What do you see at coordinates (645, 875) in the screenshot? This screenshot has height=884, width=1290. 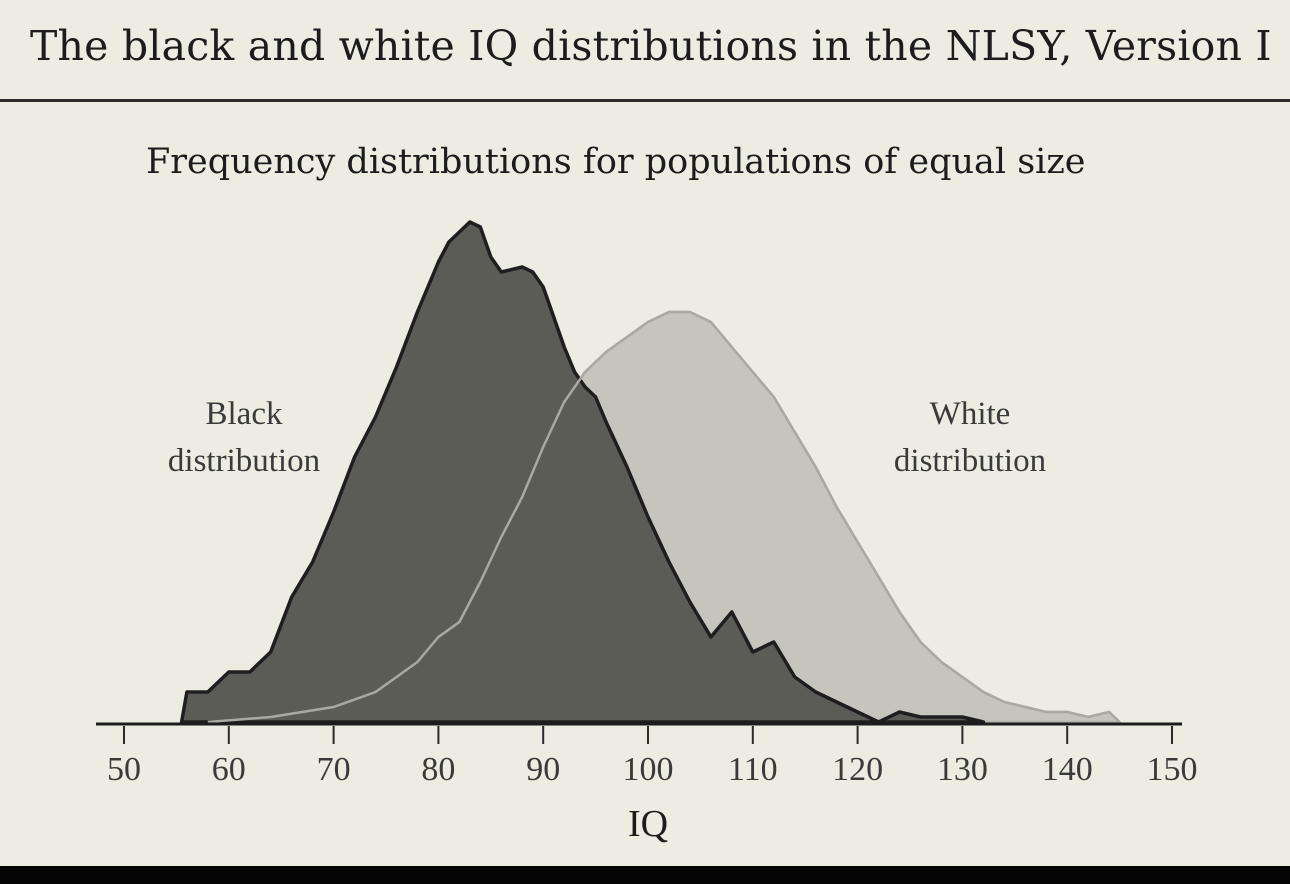 I see `video-bottom-bar` at bounding box center [645, 875].